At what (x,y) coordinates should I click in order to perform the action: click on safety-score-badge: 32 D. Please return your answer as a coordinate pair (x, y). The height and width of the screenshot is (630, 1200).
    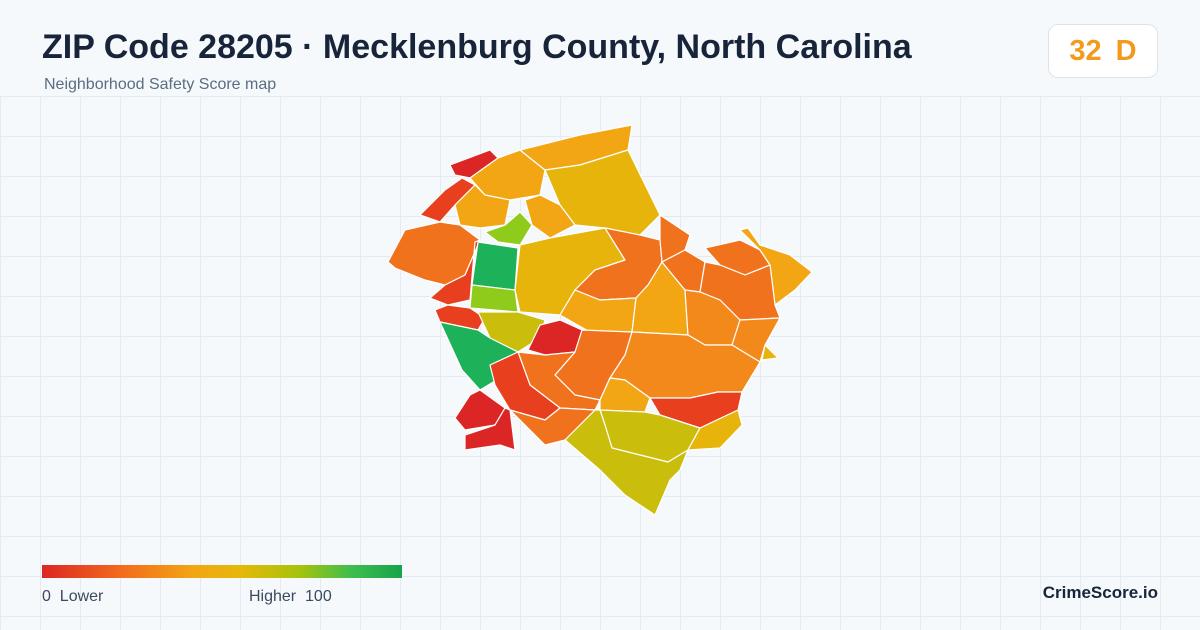
    Looking at the image, I should click on (1103, 51).